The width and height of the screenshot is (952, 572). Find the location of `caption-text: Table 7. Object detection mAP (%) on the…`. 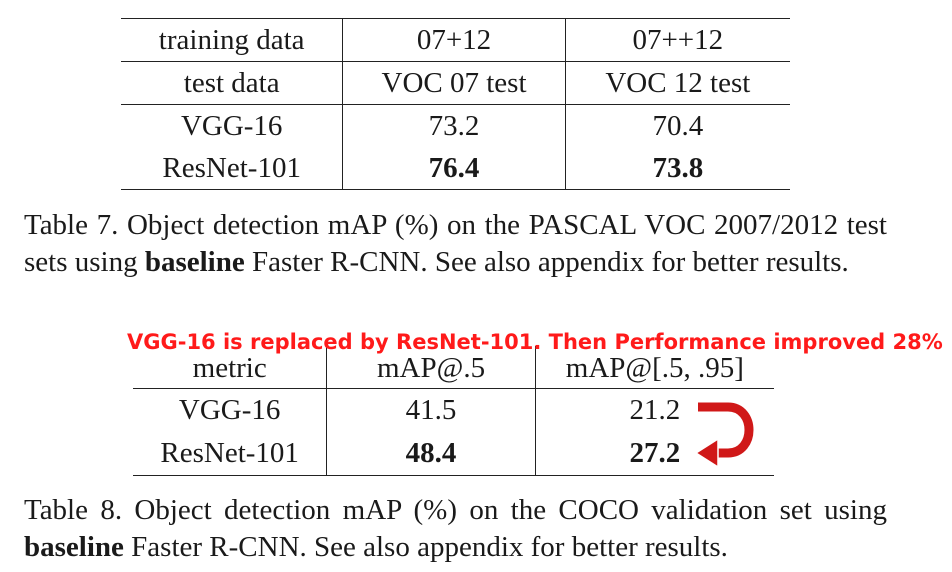

caption-text: Table 7. Object detection mAP (%) on the… is located at coordinates (455, 243).